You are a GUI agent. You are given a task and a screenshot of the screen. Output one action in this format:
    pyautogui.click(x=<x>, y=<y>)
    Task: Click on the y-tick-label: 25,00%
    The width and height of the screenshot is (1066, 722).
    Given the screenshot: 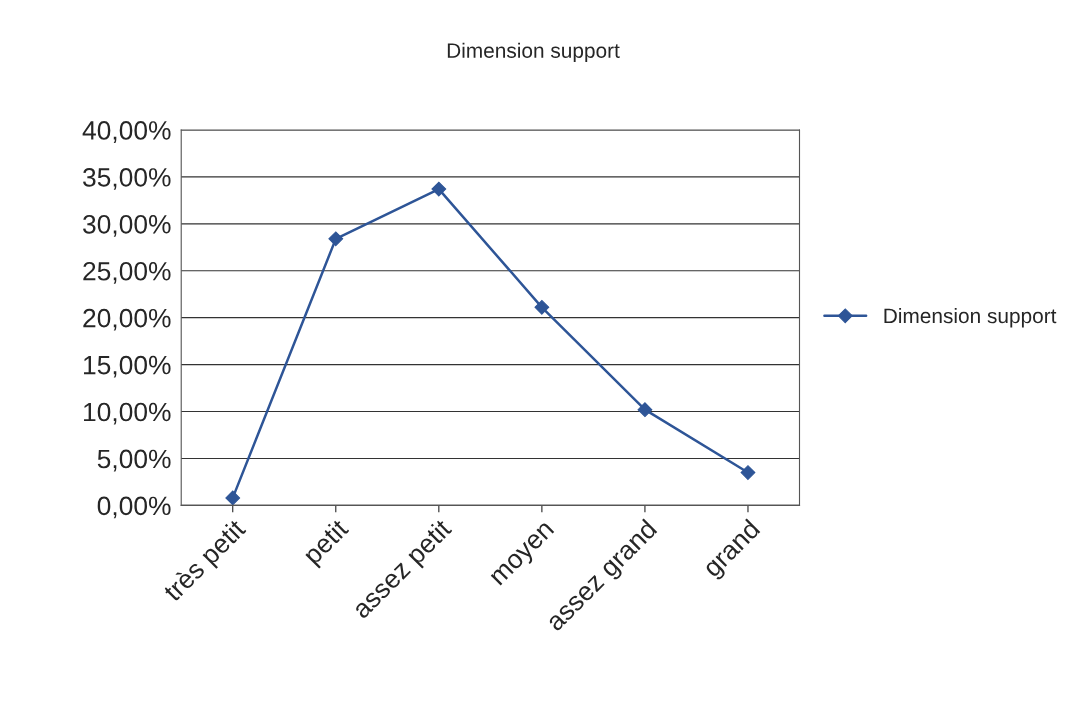 What is the action you would take?
    pyautogui.click(x=127, y=272)
    